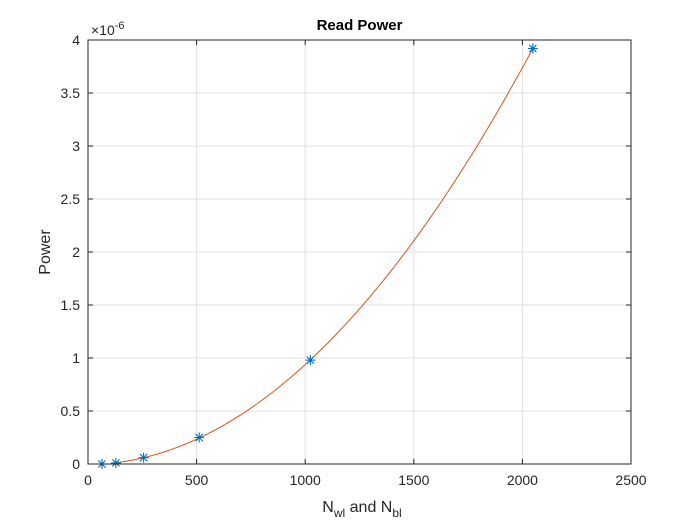 This screenshot has width=700, height=525. Describe the element at coordinates (368, 507) in the screenshot. I see `x-axis-label-middle: and N` at that location.